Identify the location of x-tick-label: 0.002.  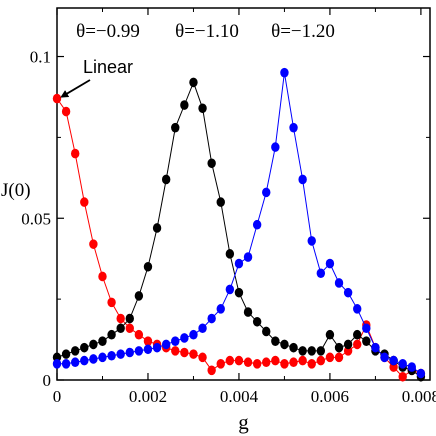
(148, 396).